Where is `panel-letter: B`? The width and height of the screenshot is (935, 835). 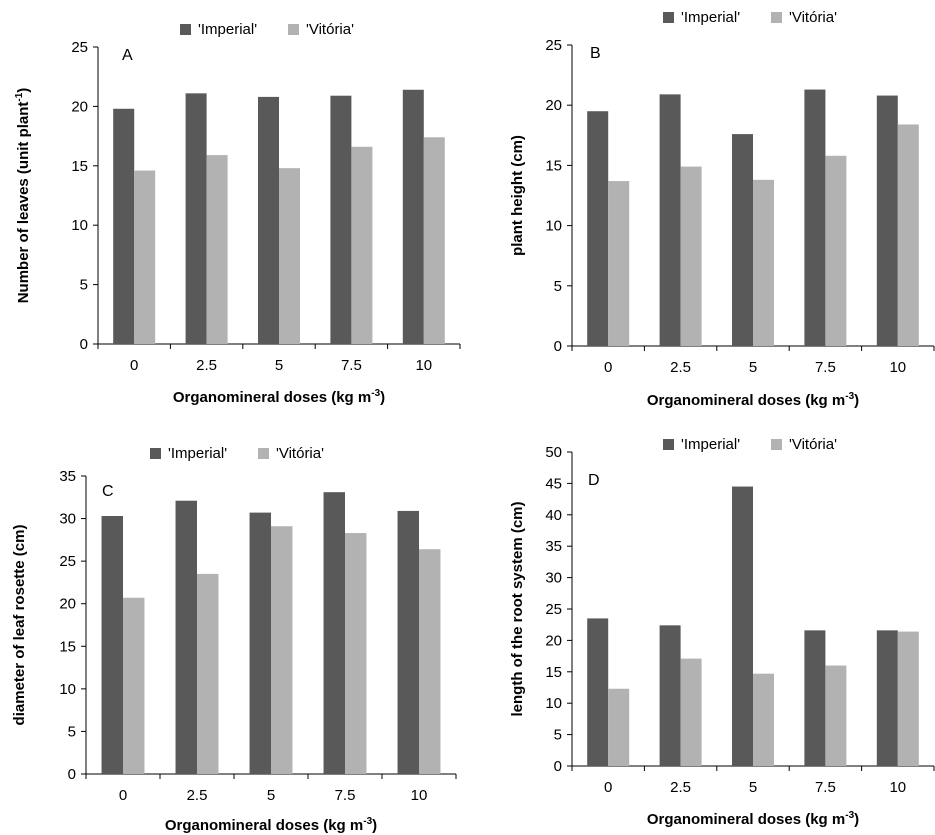 panel-letter: B is located at coordinates (595, 53).